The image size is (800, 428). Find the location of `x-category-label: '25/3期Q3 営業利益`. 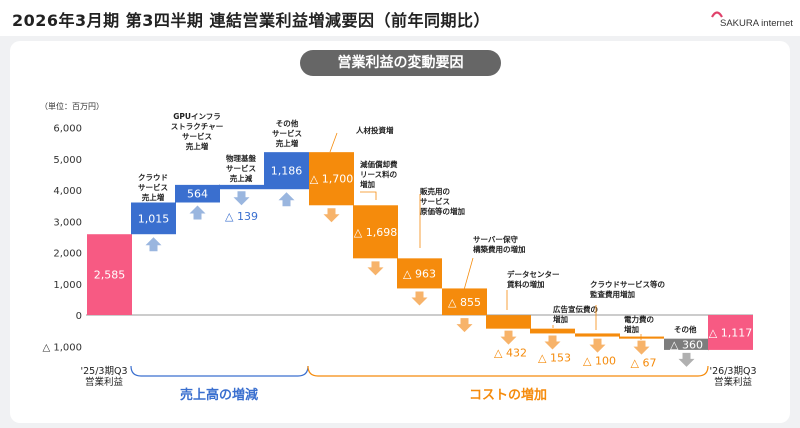

x-category-label: '25/3期Q3 営業利益 is located at coordinates (104, 377).